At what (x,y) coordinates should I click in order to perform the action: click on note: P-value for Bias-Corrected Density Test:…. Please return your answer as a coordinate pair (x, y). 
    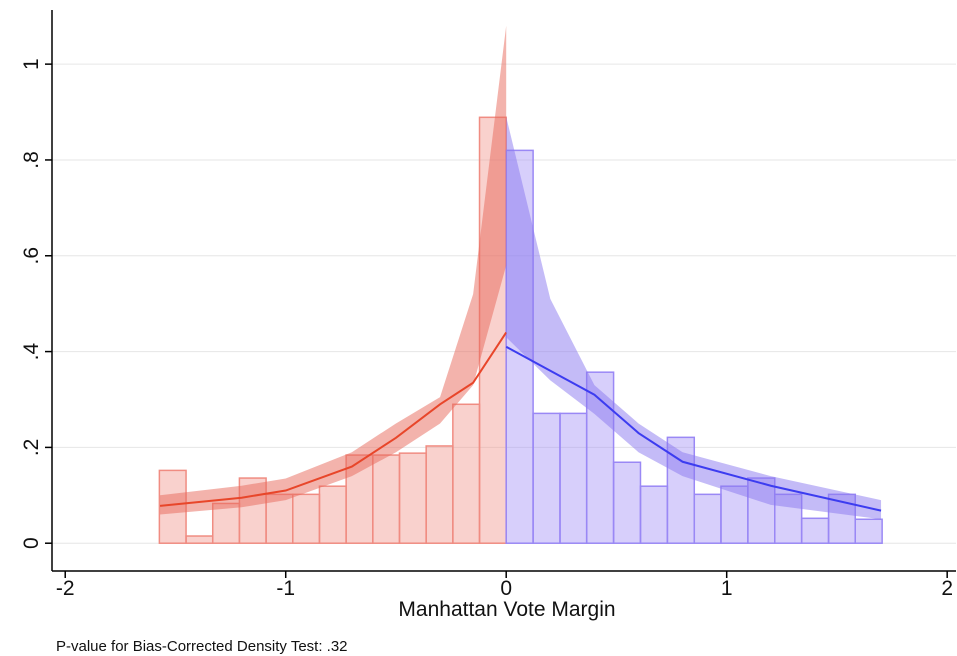
    Looking at the image, I should click on (202, 646).